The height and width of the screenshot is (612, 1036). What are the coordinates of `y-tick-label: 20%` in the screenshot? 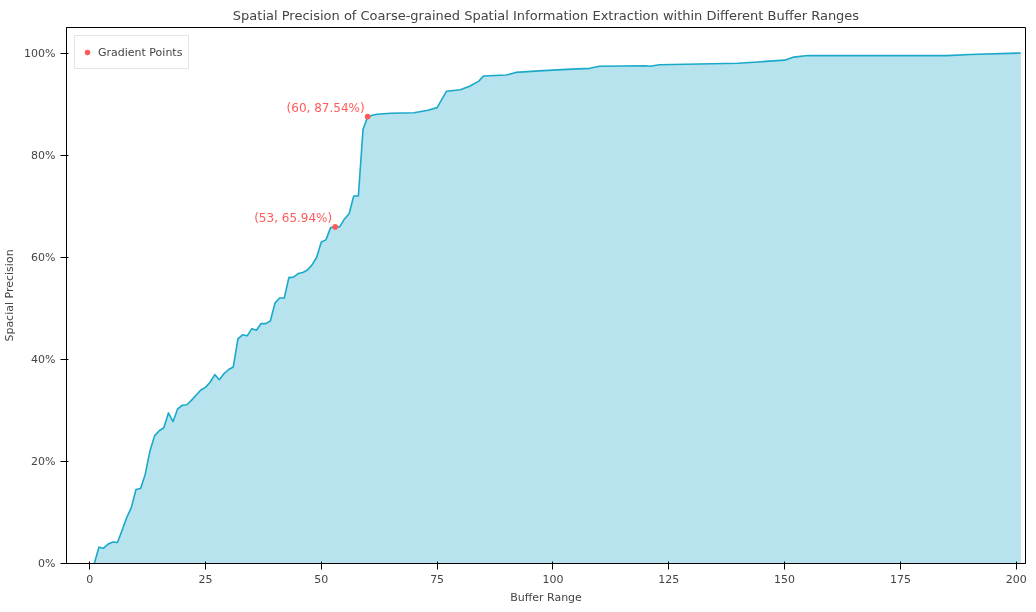 It's located at (43, 461).